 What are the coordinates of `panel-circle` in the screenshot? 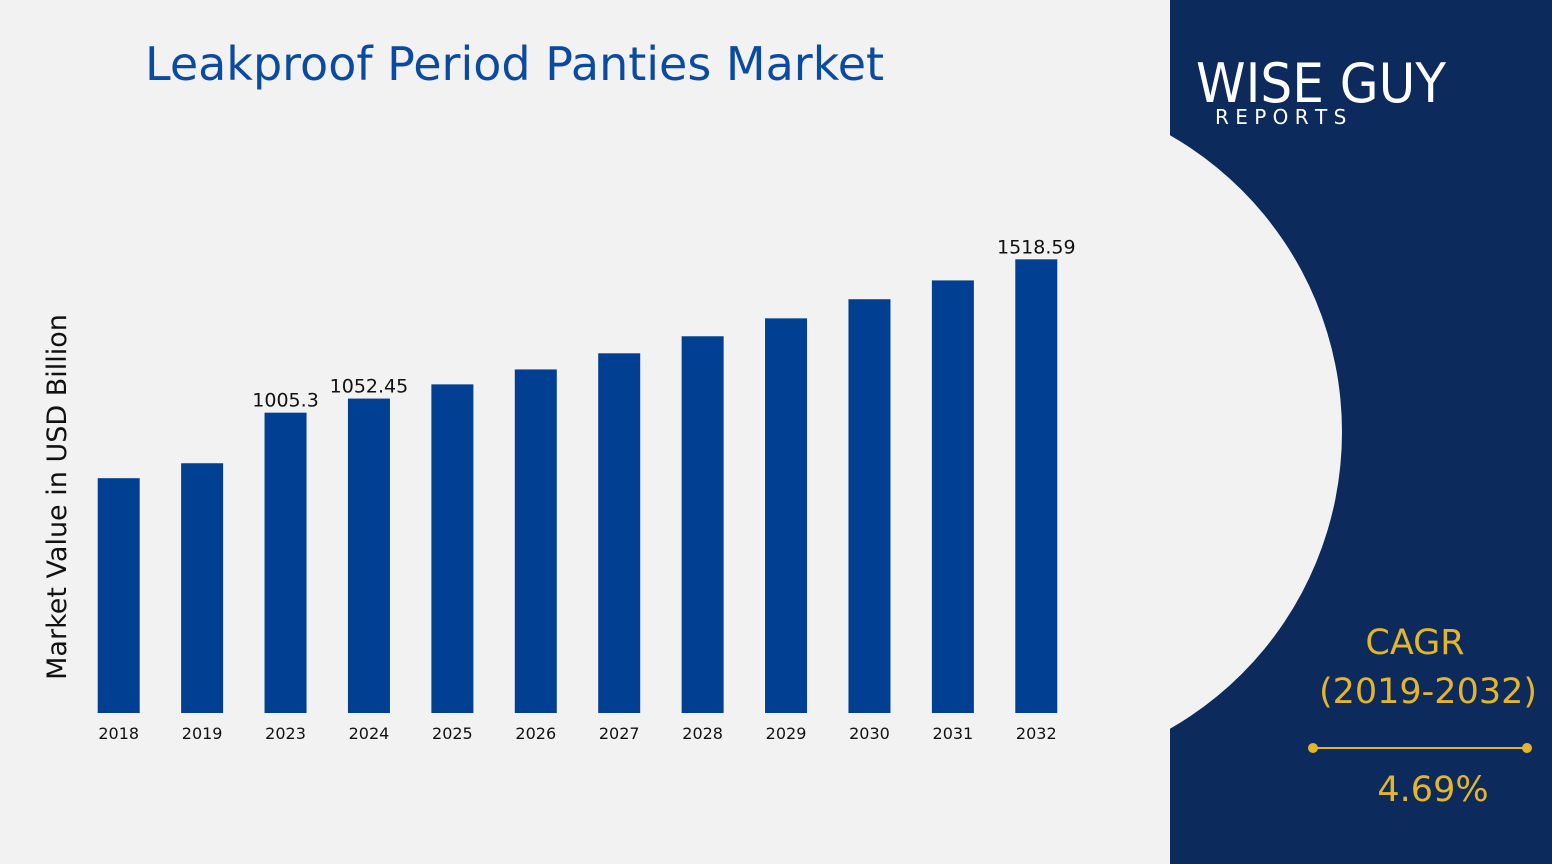 It's located at (1256, 432).